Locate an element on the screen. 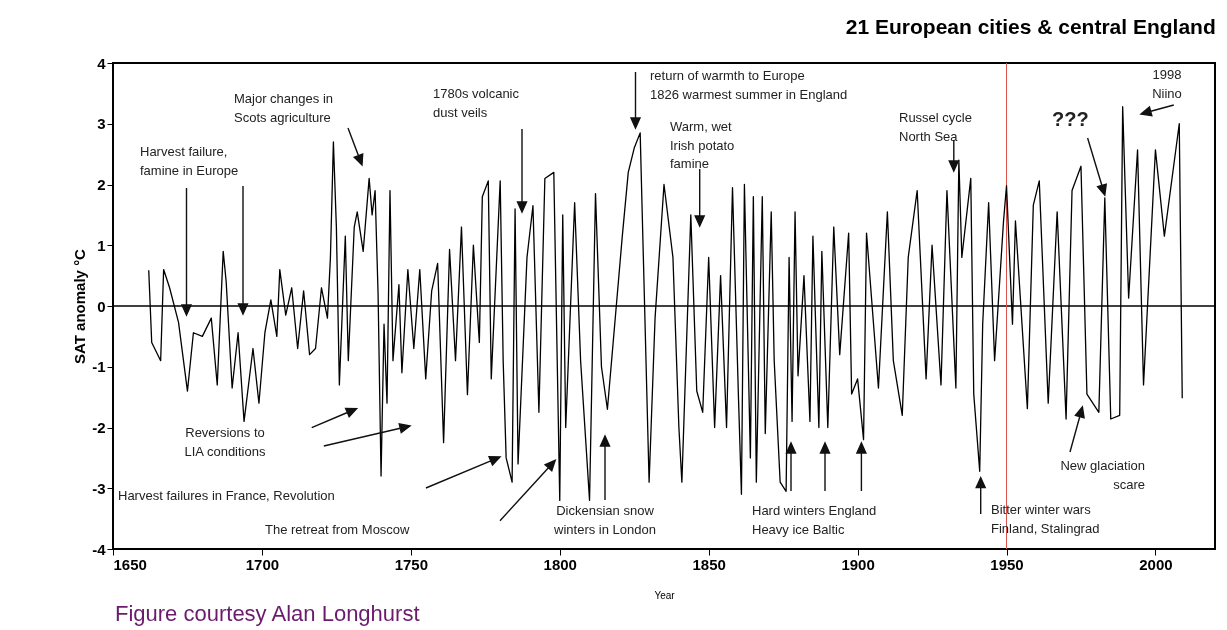 The image size is (1227, 630). annotation: The retreat from Moscow is located at coordinates (338, 530).